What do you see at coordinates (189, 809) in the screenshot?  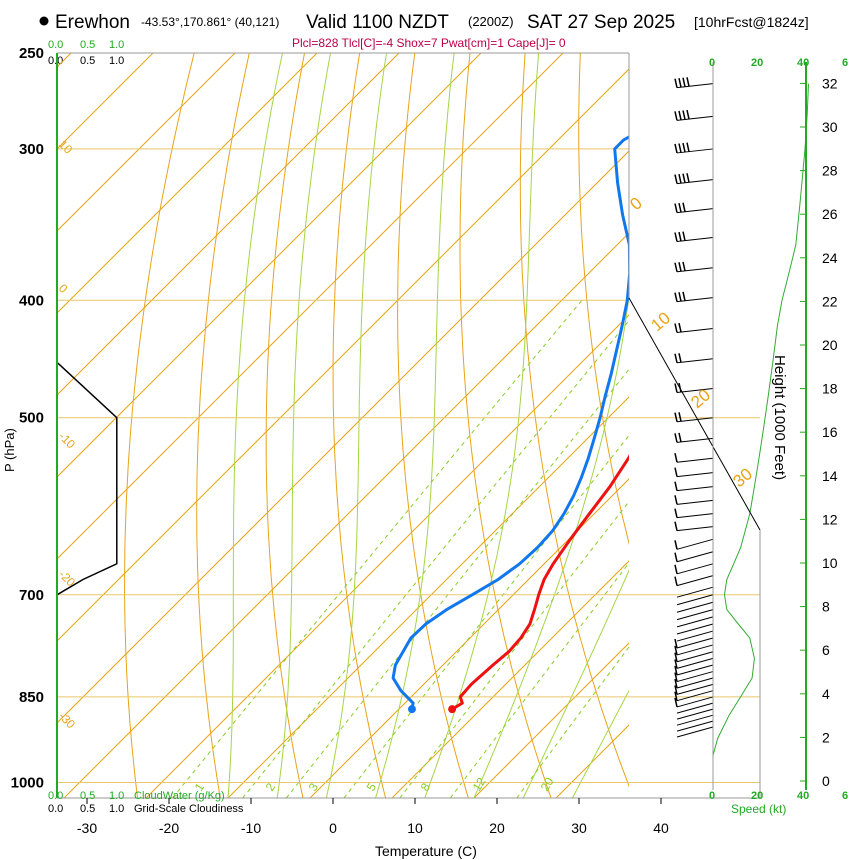 I see `cloudiness-label: Grid-Scale Cloudiness` at bounding box center [189, 809].